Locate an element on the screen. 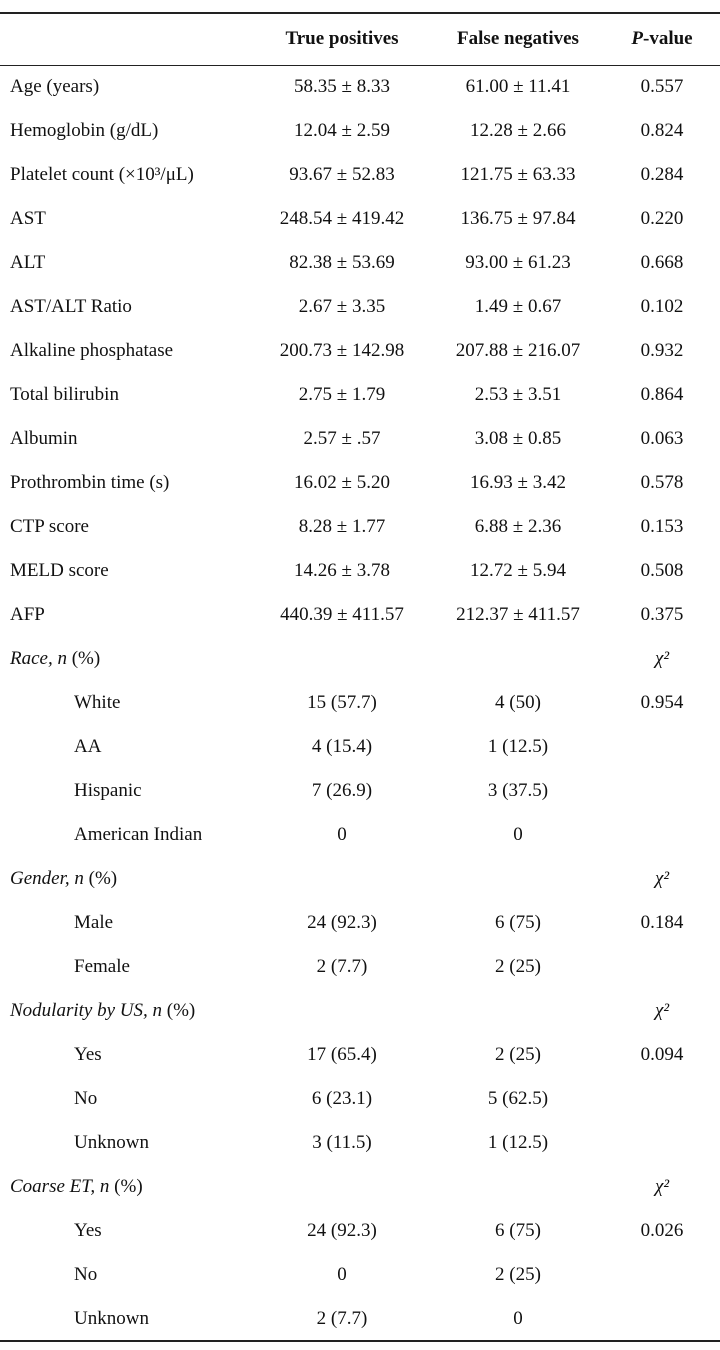 The width and height of the screenshot is (720, 1350). p-value-cell: 0.026 is located at coordinates (662, 1230).